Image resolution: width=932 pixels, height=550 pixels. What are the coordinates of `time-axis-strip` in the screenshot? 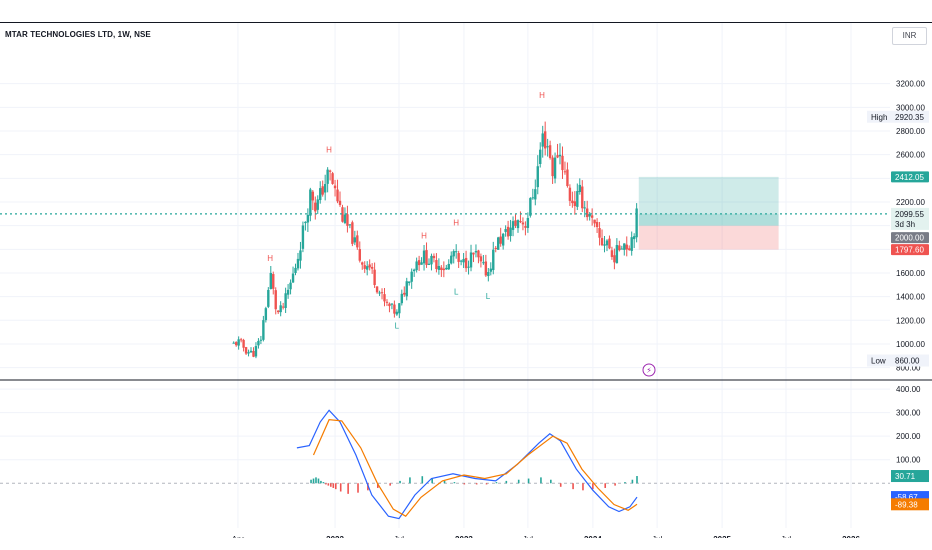 It's located at (466, 544).